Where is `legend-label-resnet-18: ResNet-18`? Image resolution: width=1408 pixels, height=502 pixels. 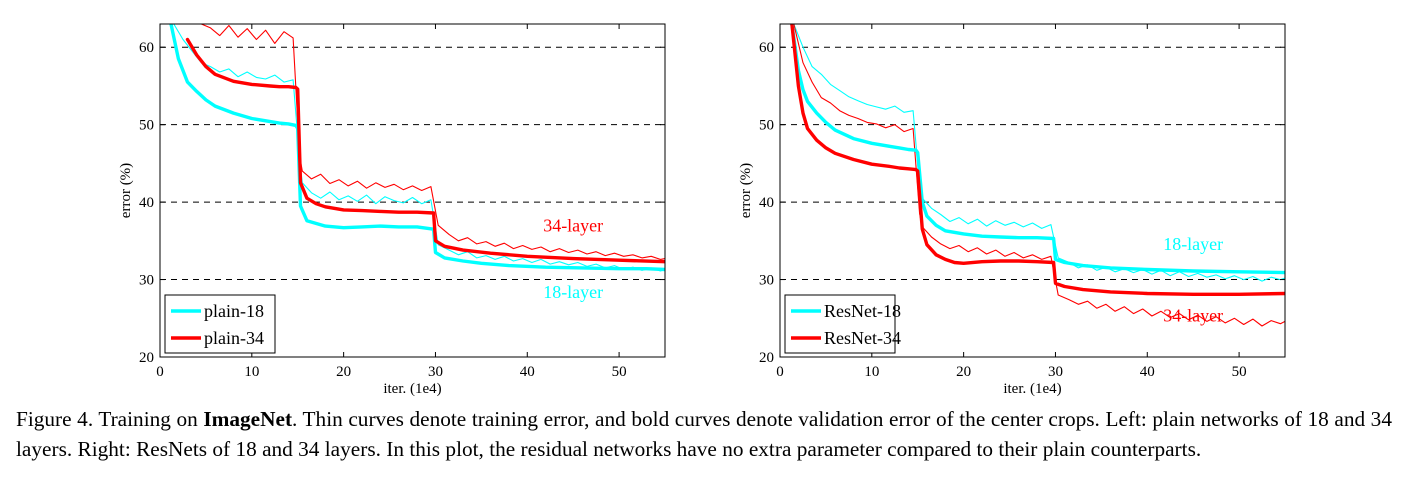
legend-label-resnet-18: ResNet-18 is located at coordinates (862, 311).